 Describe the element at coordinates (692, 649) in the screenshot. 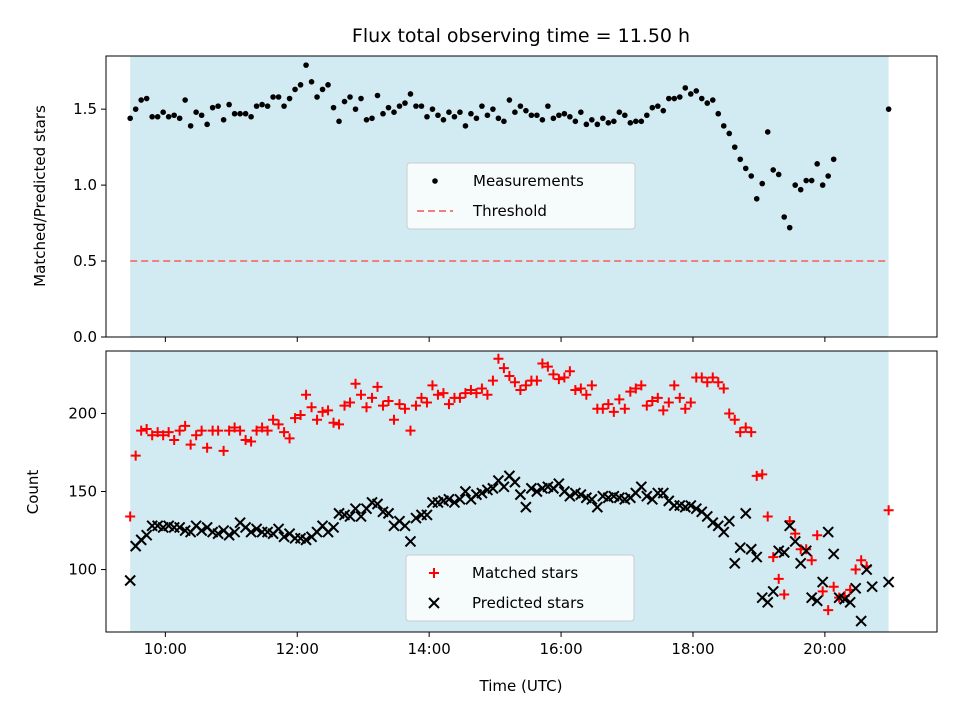

I see `x-tick-label: 18:00` at that location.